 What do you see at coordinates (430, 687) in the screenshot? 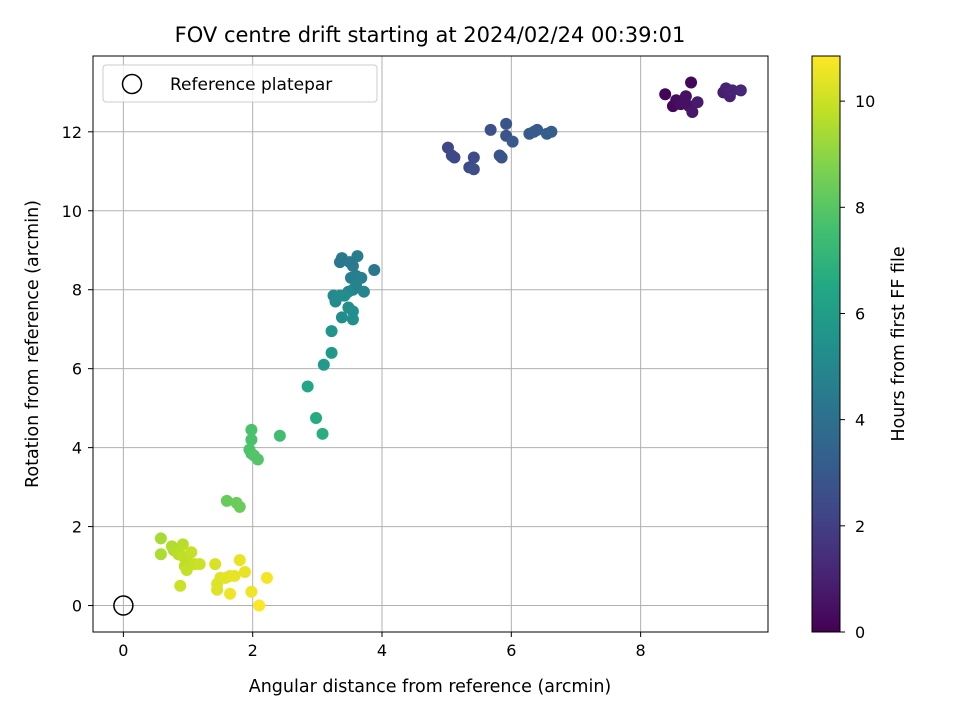
I see `x-axis-label: Angular distance from reference (arcmin)` at bounding box center [430, 687].